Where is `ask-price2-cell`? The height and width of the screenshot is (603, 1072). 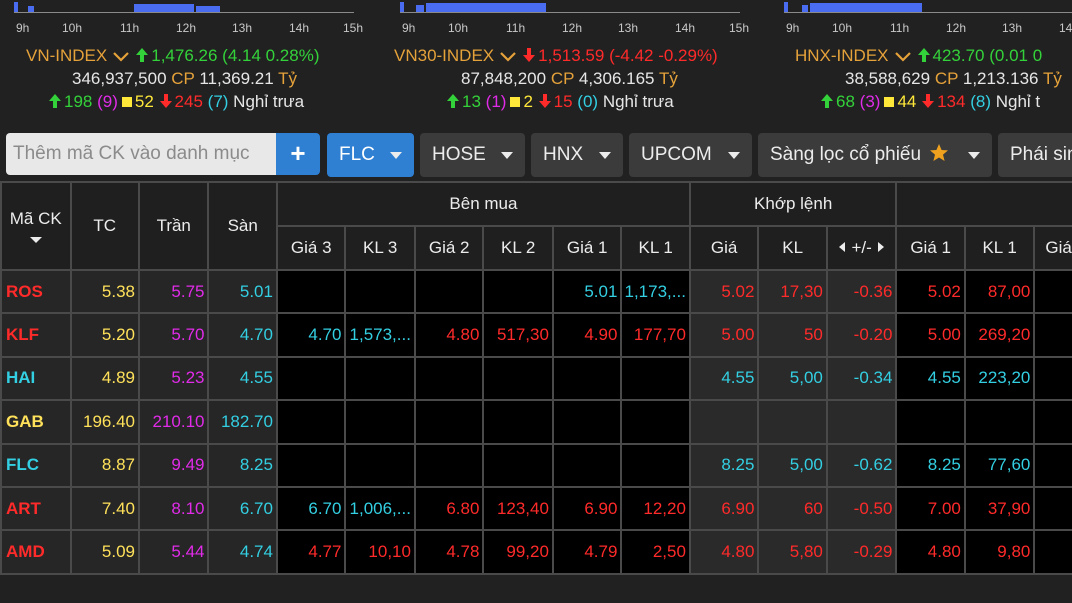
ask-price2-cell is located at coordinates (1052, 422).